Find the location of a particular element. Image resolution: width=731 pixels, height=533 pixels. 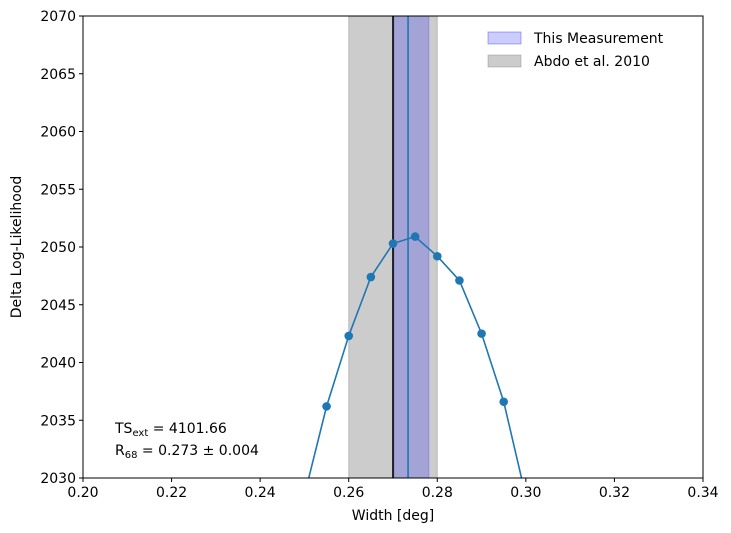

x-tick-label: 0.22 is located at coordinates (171, 493).